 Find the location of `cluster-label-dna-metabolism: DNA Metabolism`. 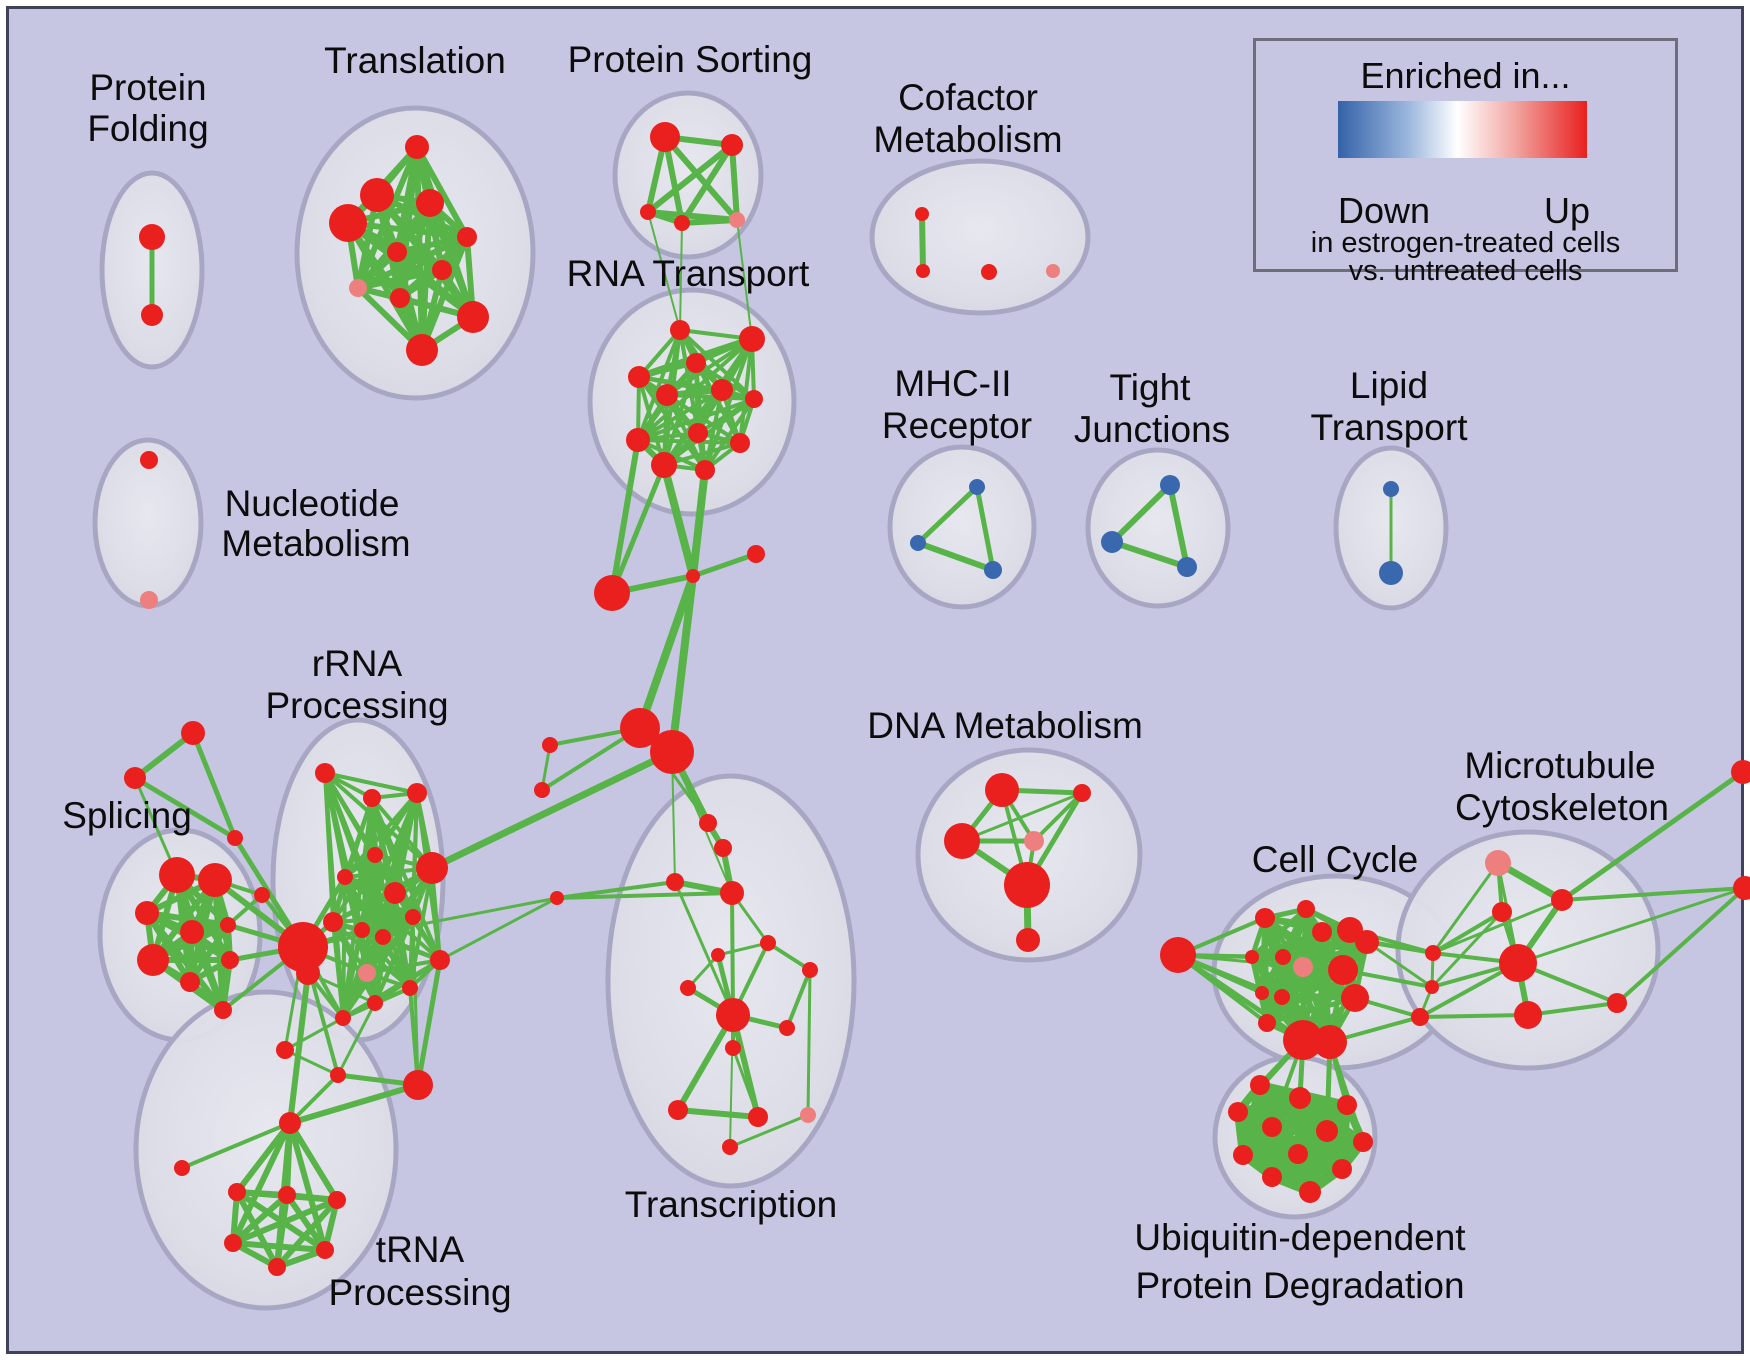

cluster-label-dna-metabolism: DNA Metabolism is located at coordinates (1005, 725).